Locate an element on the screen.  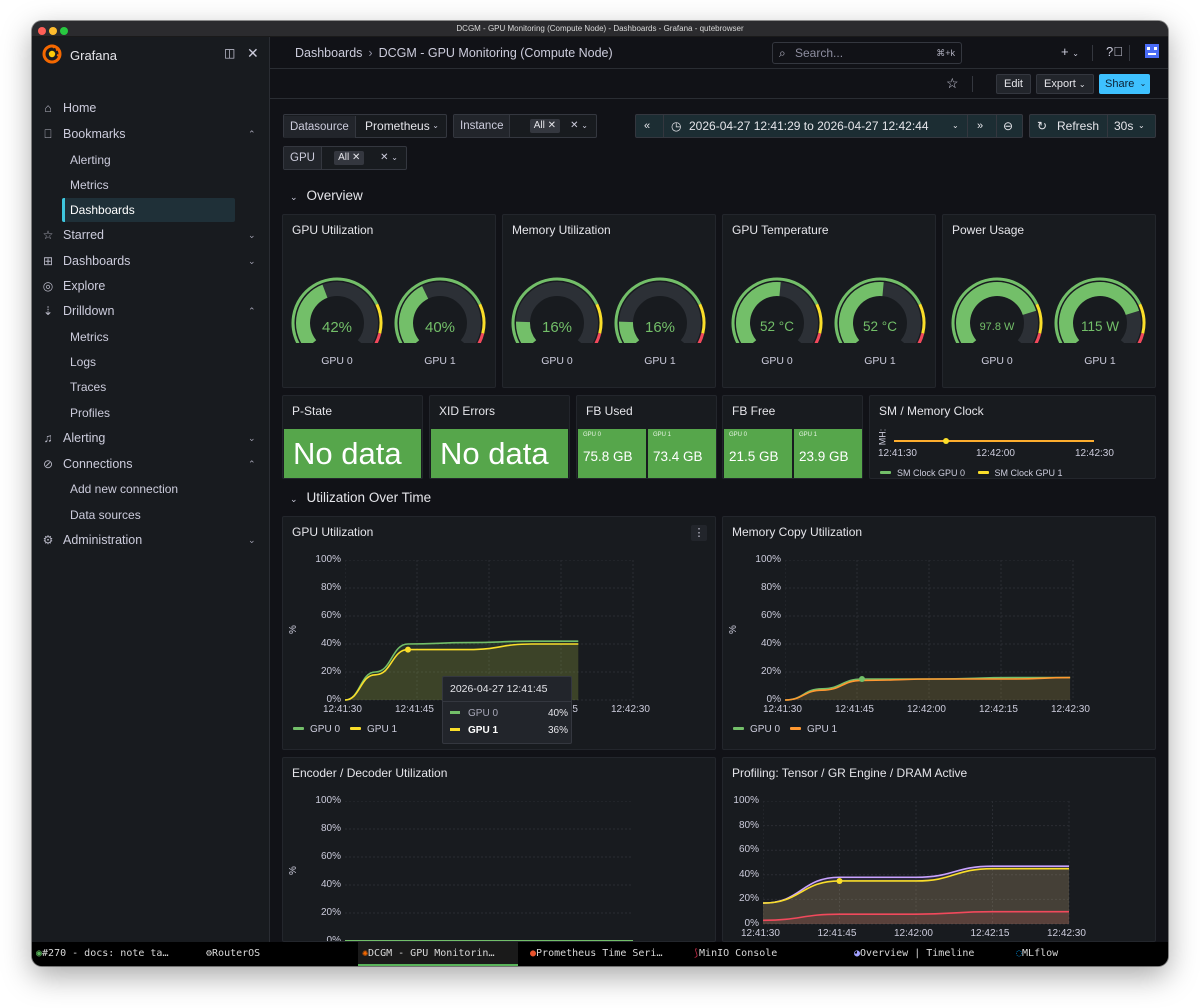
gpu-variable: GPU All ✕ ✕ ⌄ is located at coordinates (345, 158).